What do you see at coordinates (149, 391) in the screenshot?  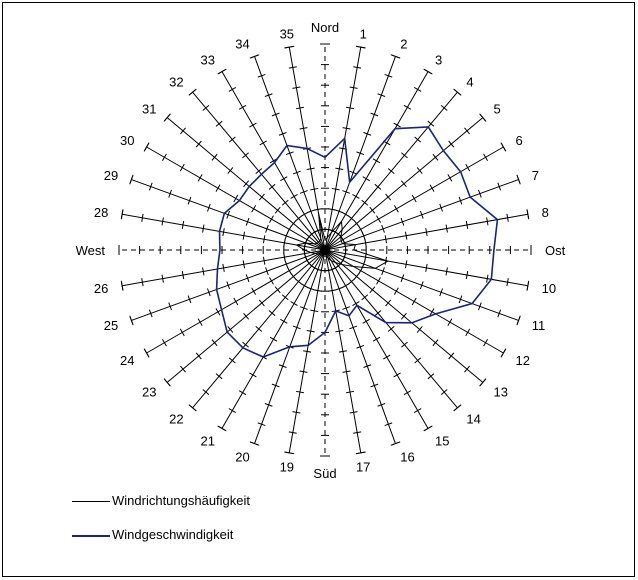 I see `direction-label-23: 23` at bounding box center [149, 391].